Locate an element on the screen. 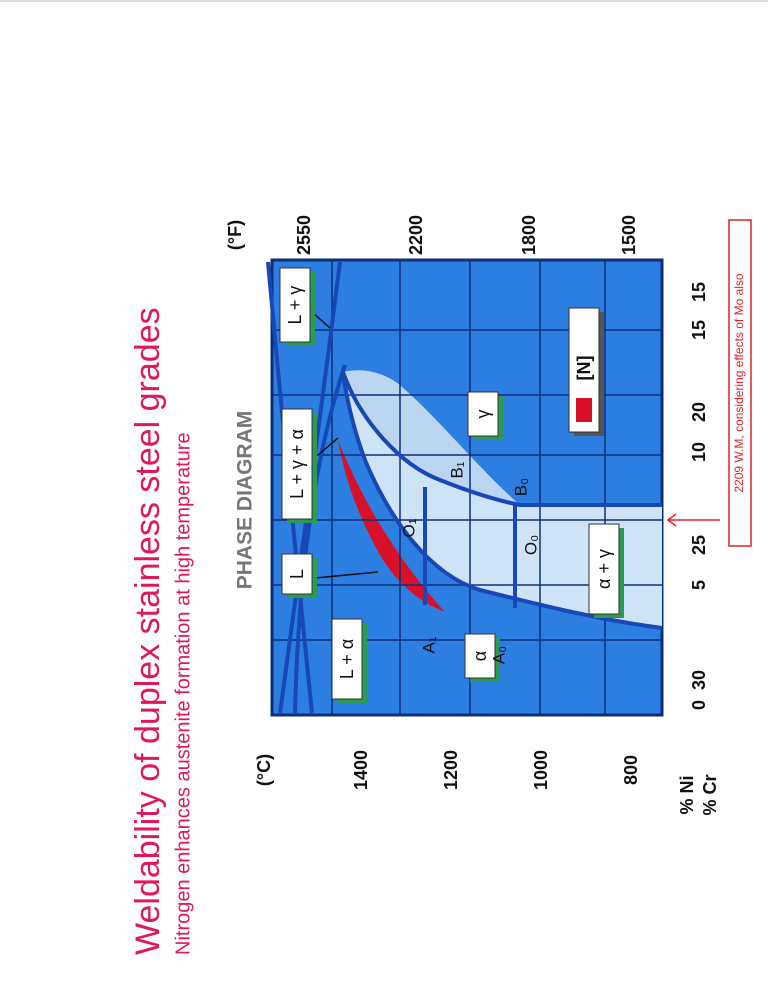 The width and height of the screenshot is (768, 993). ni-axis-label: % Ni is located at coordinates (687, 794).